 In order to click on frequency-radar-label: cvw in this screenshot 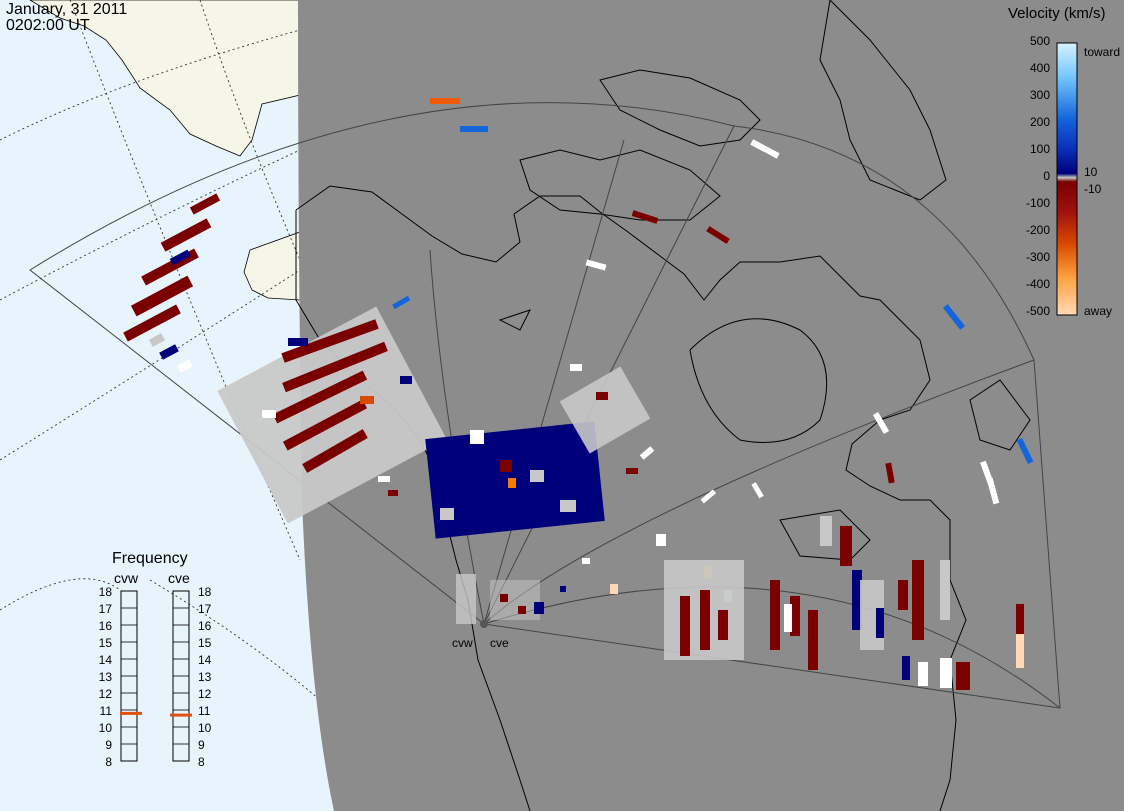, I will do `click(126, 578)`.